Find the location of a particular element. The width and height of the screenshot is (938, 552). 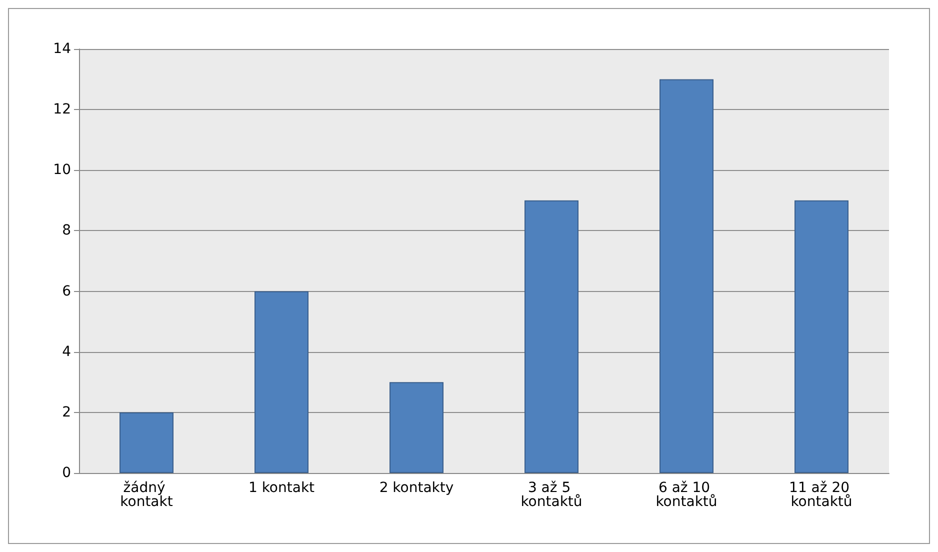

x-tick-label: 6 až 10 kontaktů is located at coordinates (687, 495).